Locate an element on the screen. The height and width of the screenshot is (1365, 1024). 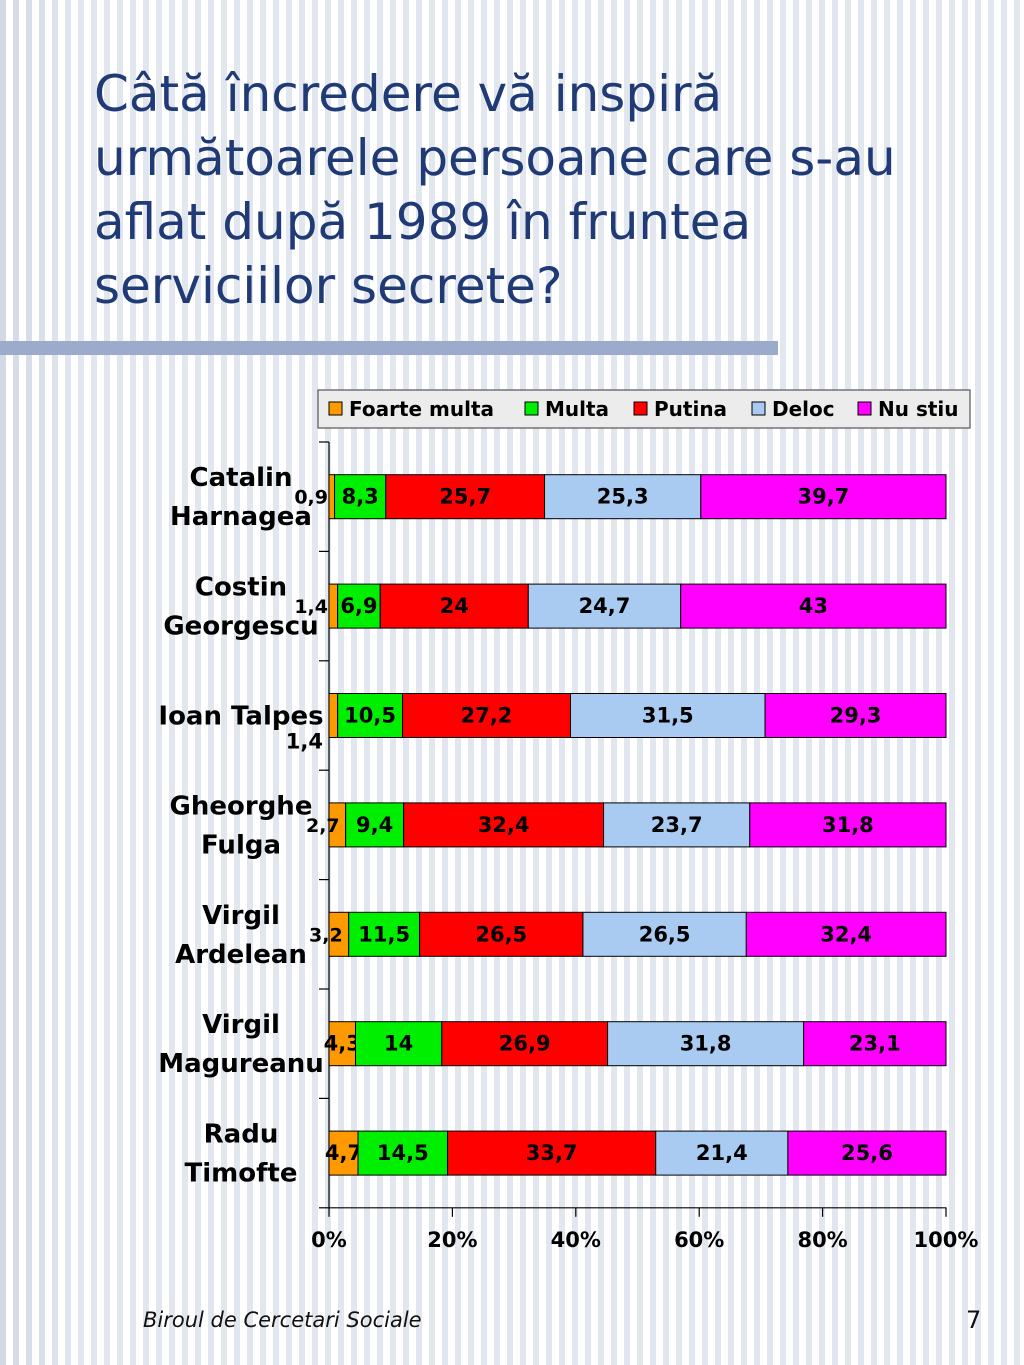
legend-label: Nu stiu is located at coordinates (918, 409).